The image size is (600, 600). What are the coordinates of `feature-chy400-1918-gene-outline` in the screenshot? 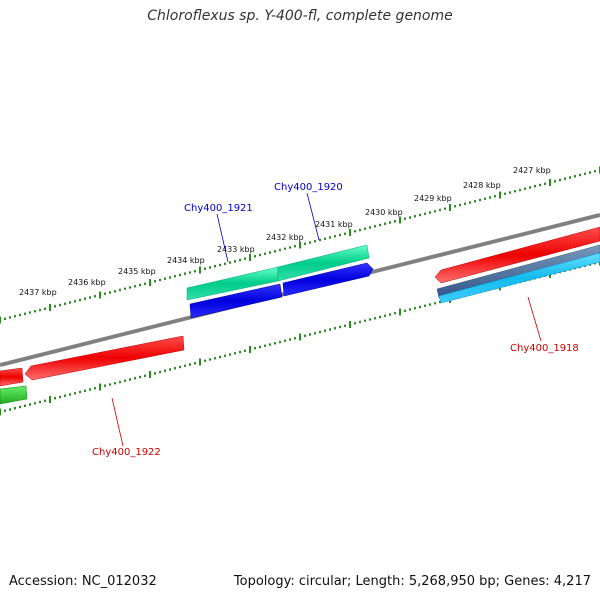 It's located at (518, 271).